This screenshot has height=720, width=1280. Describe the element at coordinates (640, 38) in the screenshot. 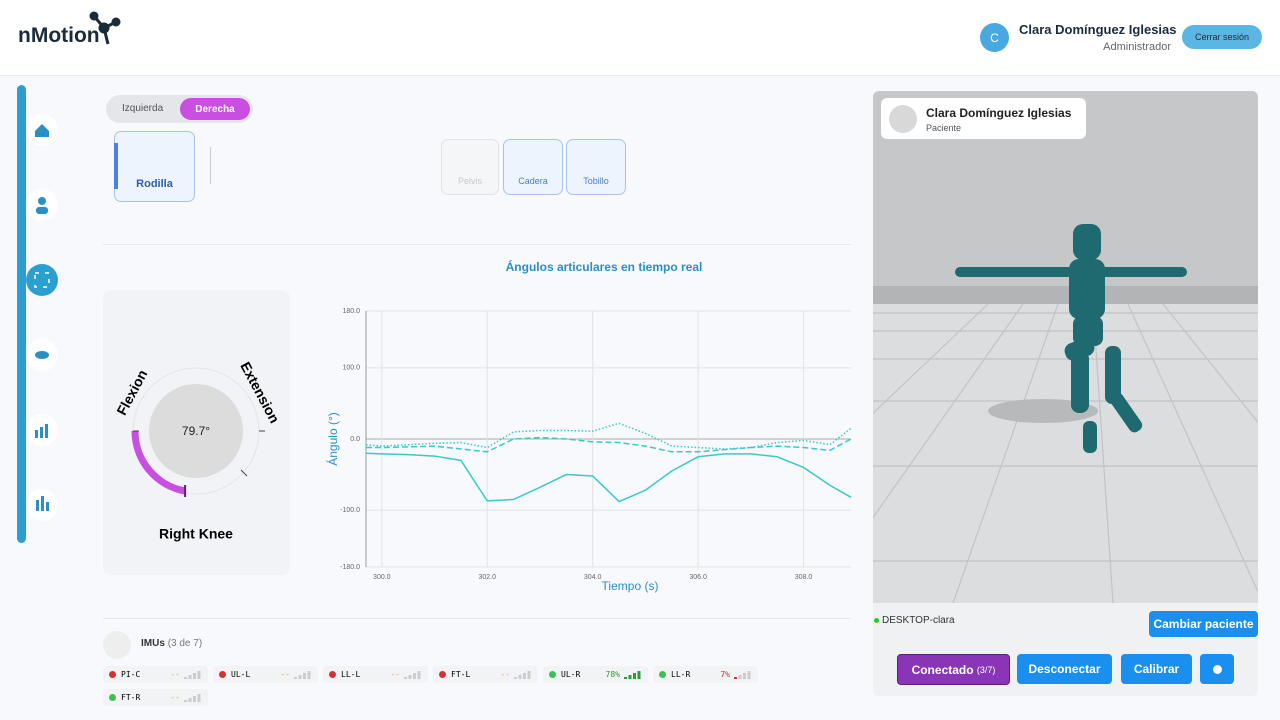

I see `header` at that location.